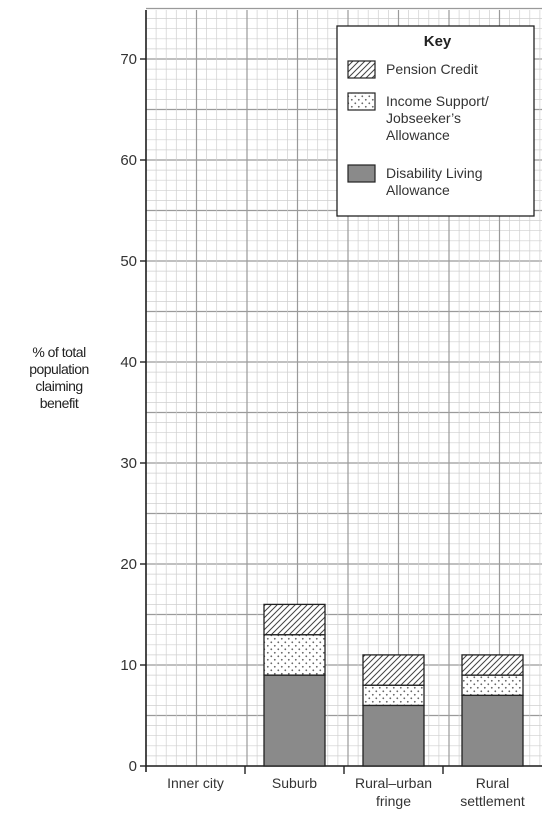  Describe the element at coordinates (59, 386) in the screenshot. I see `y-axis-label-line: claiming` at that location.